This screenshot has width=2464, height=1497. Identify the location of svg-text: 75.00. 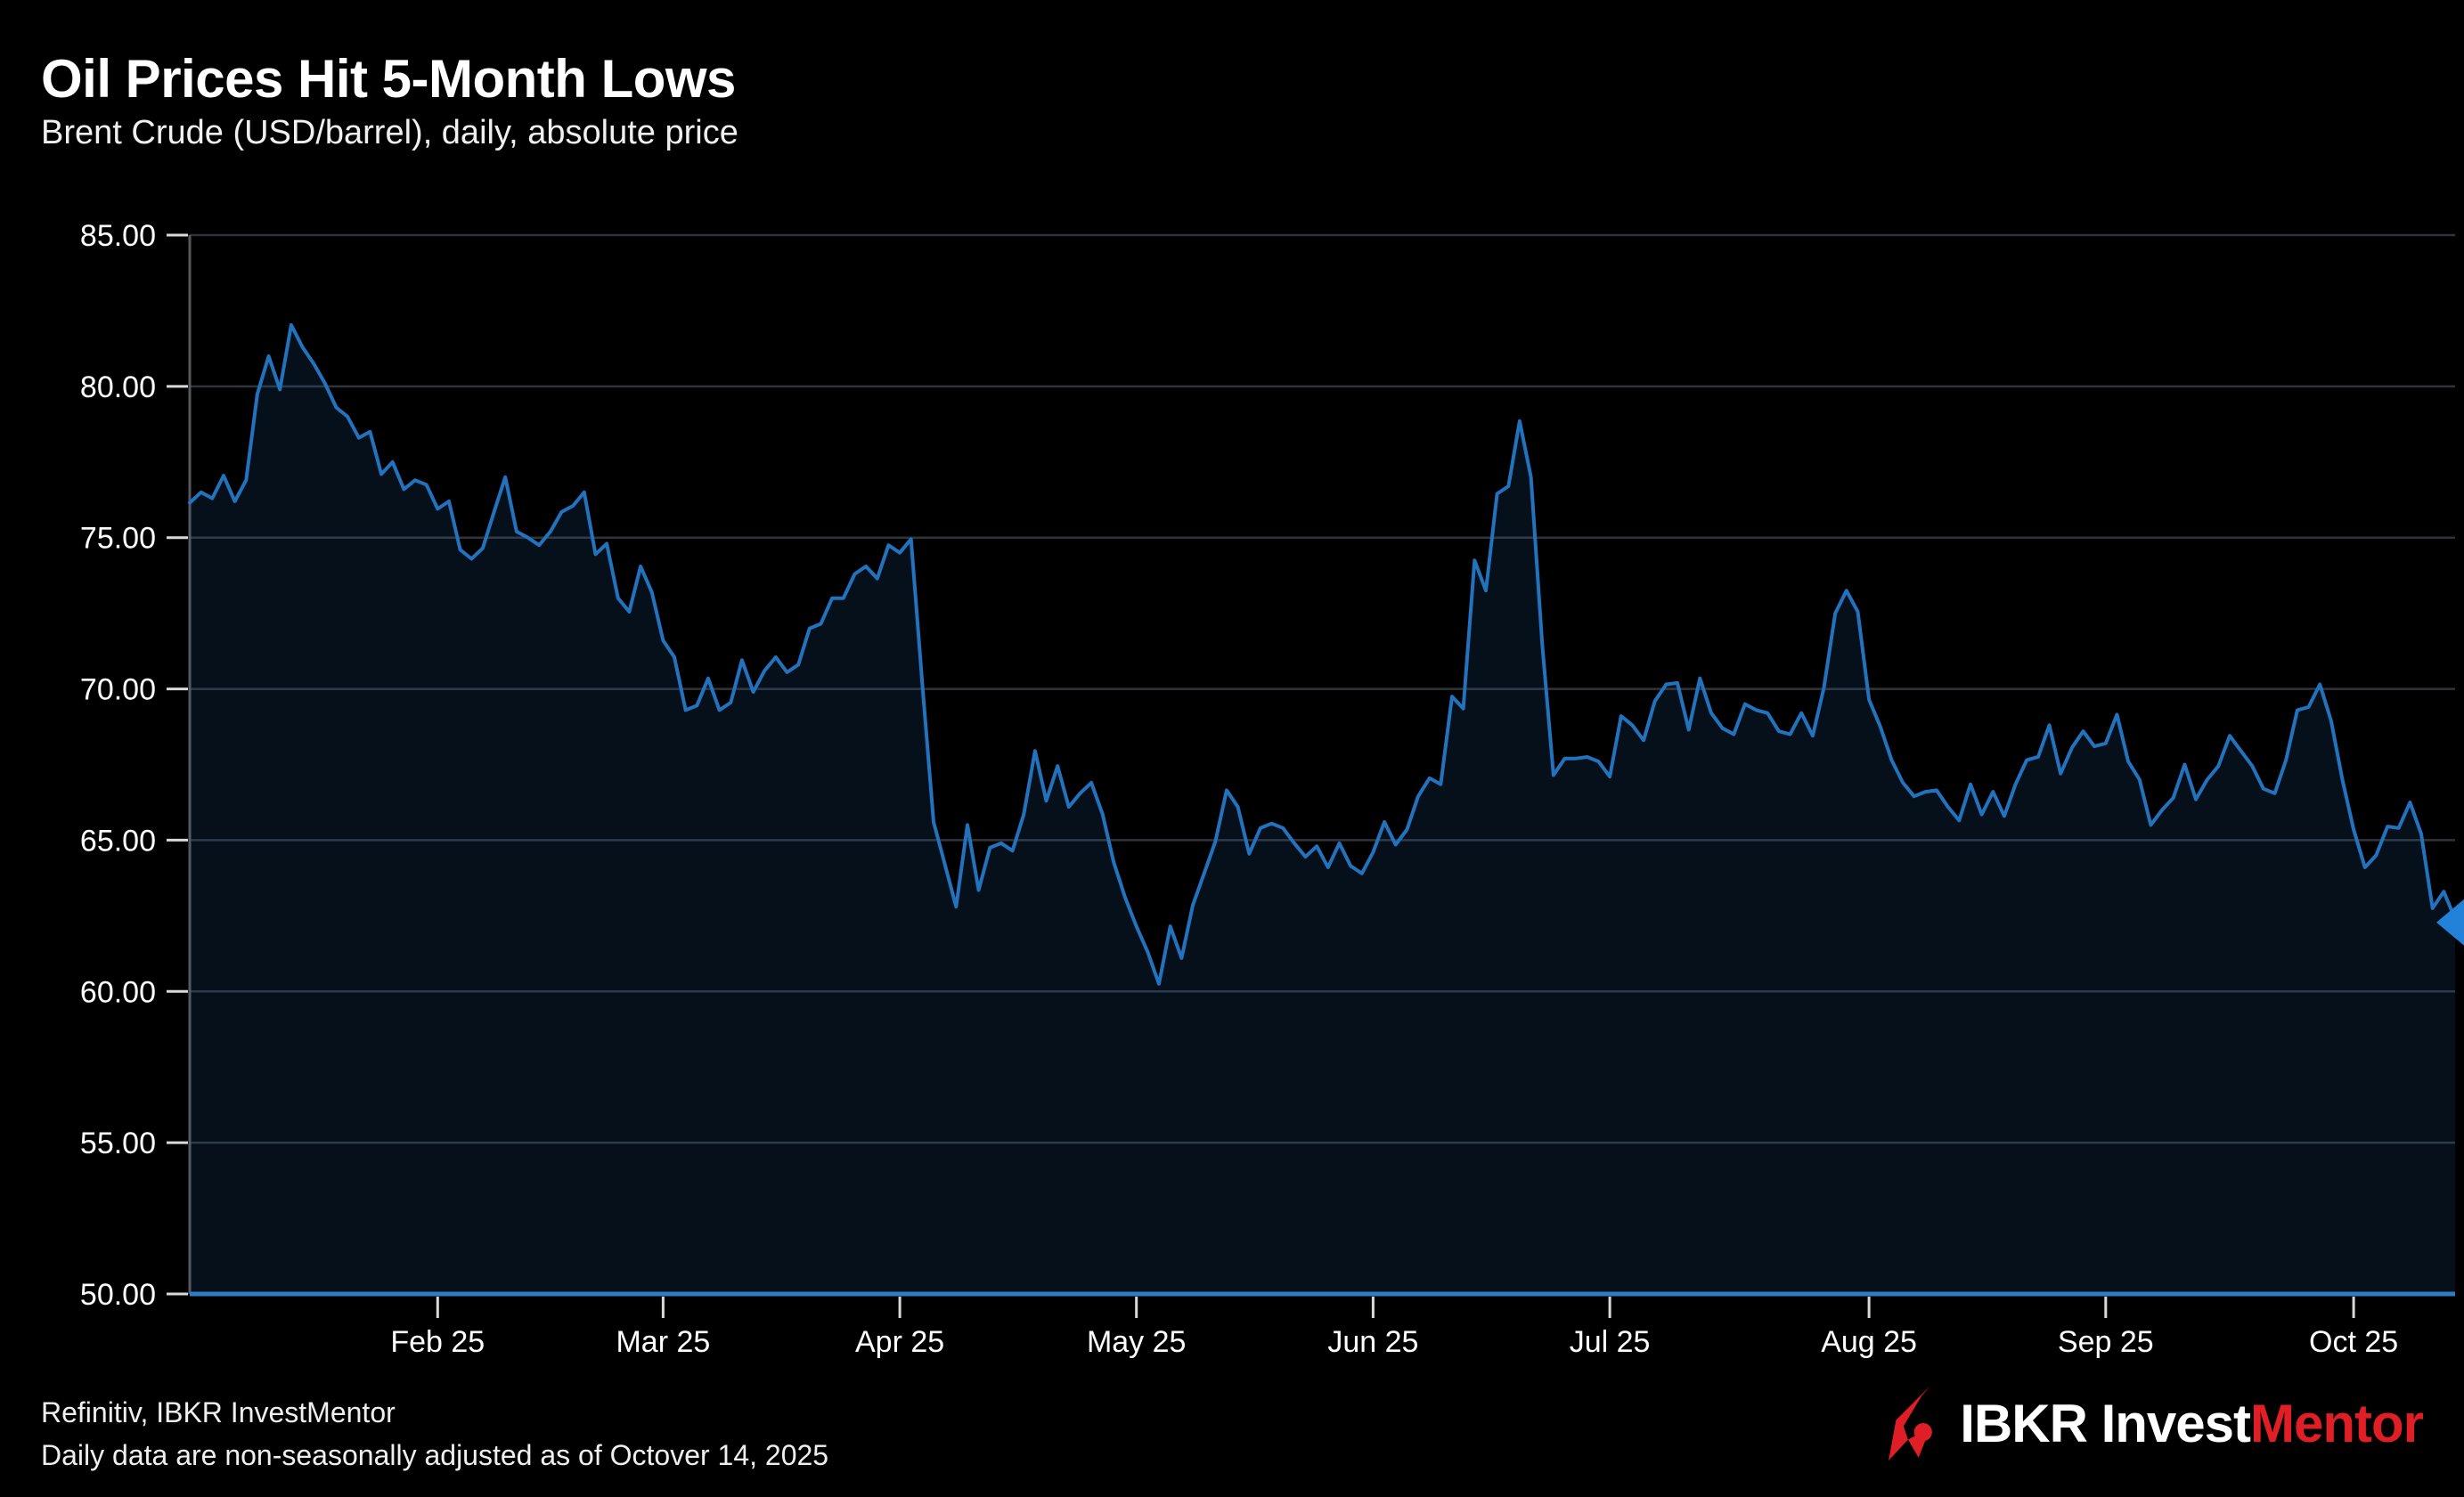
(118, 539).